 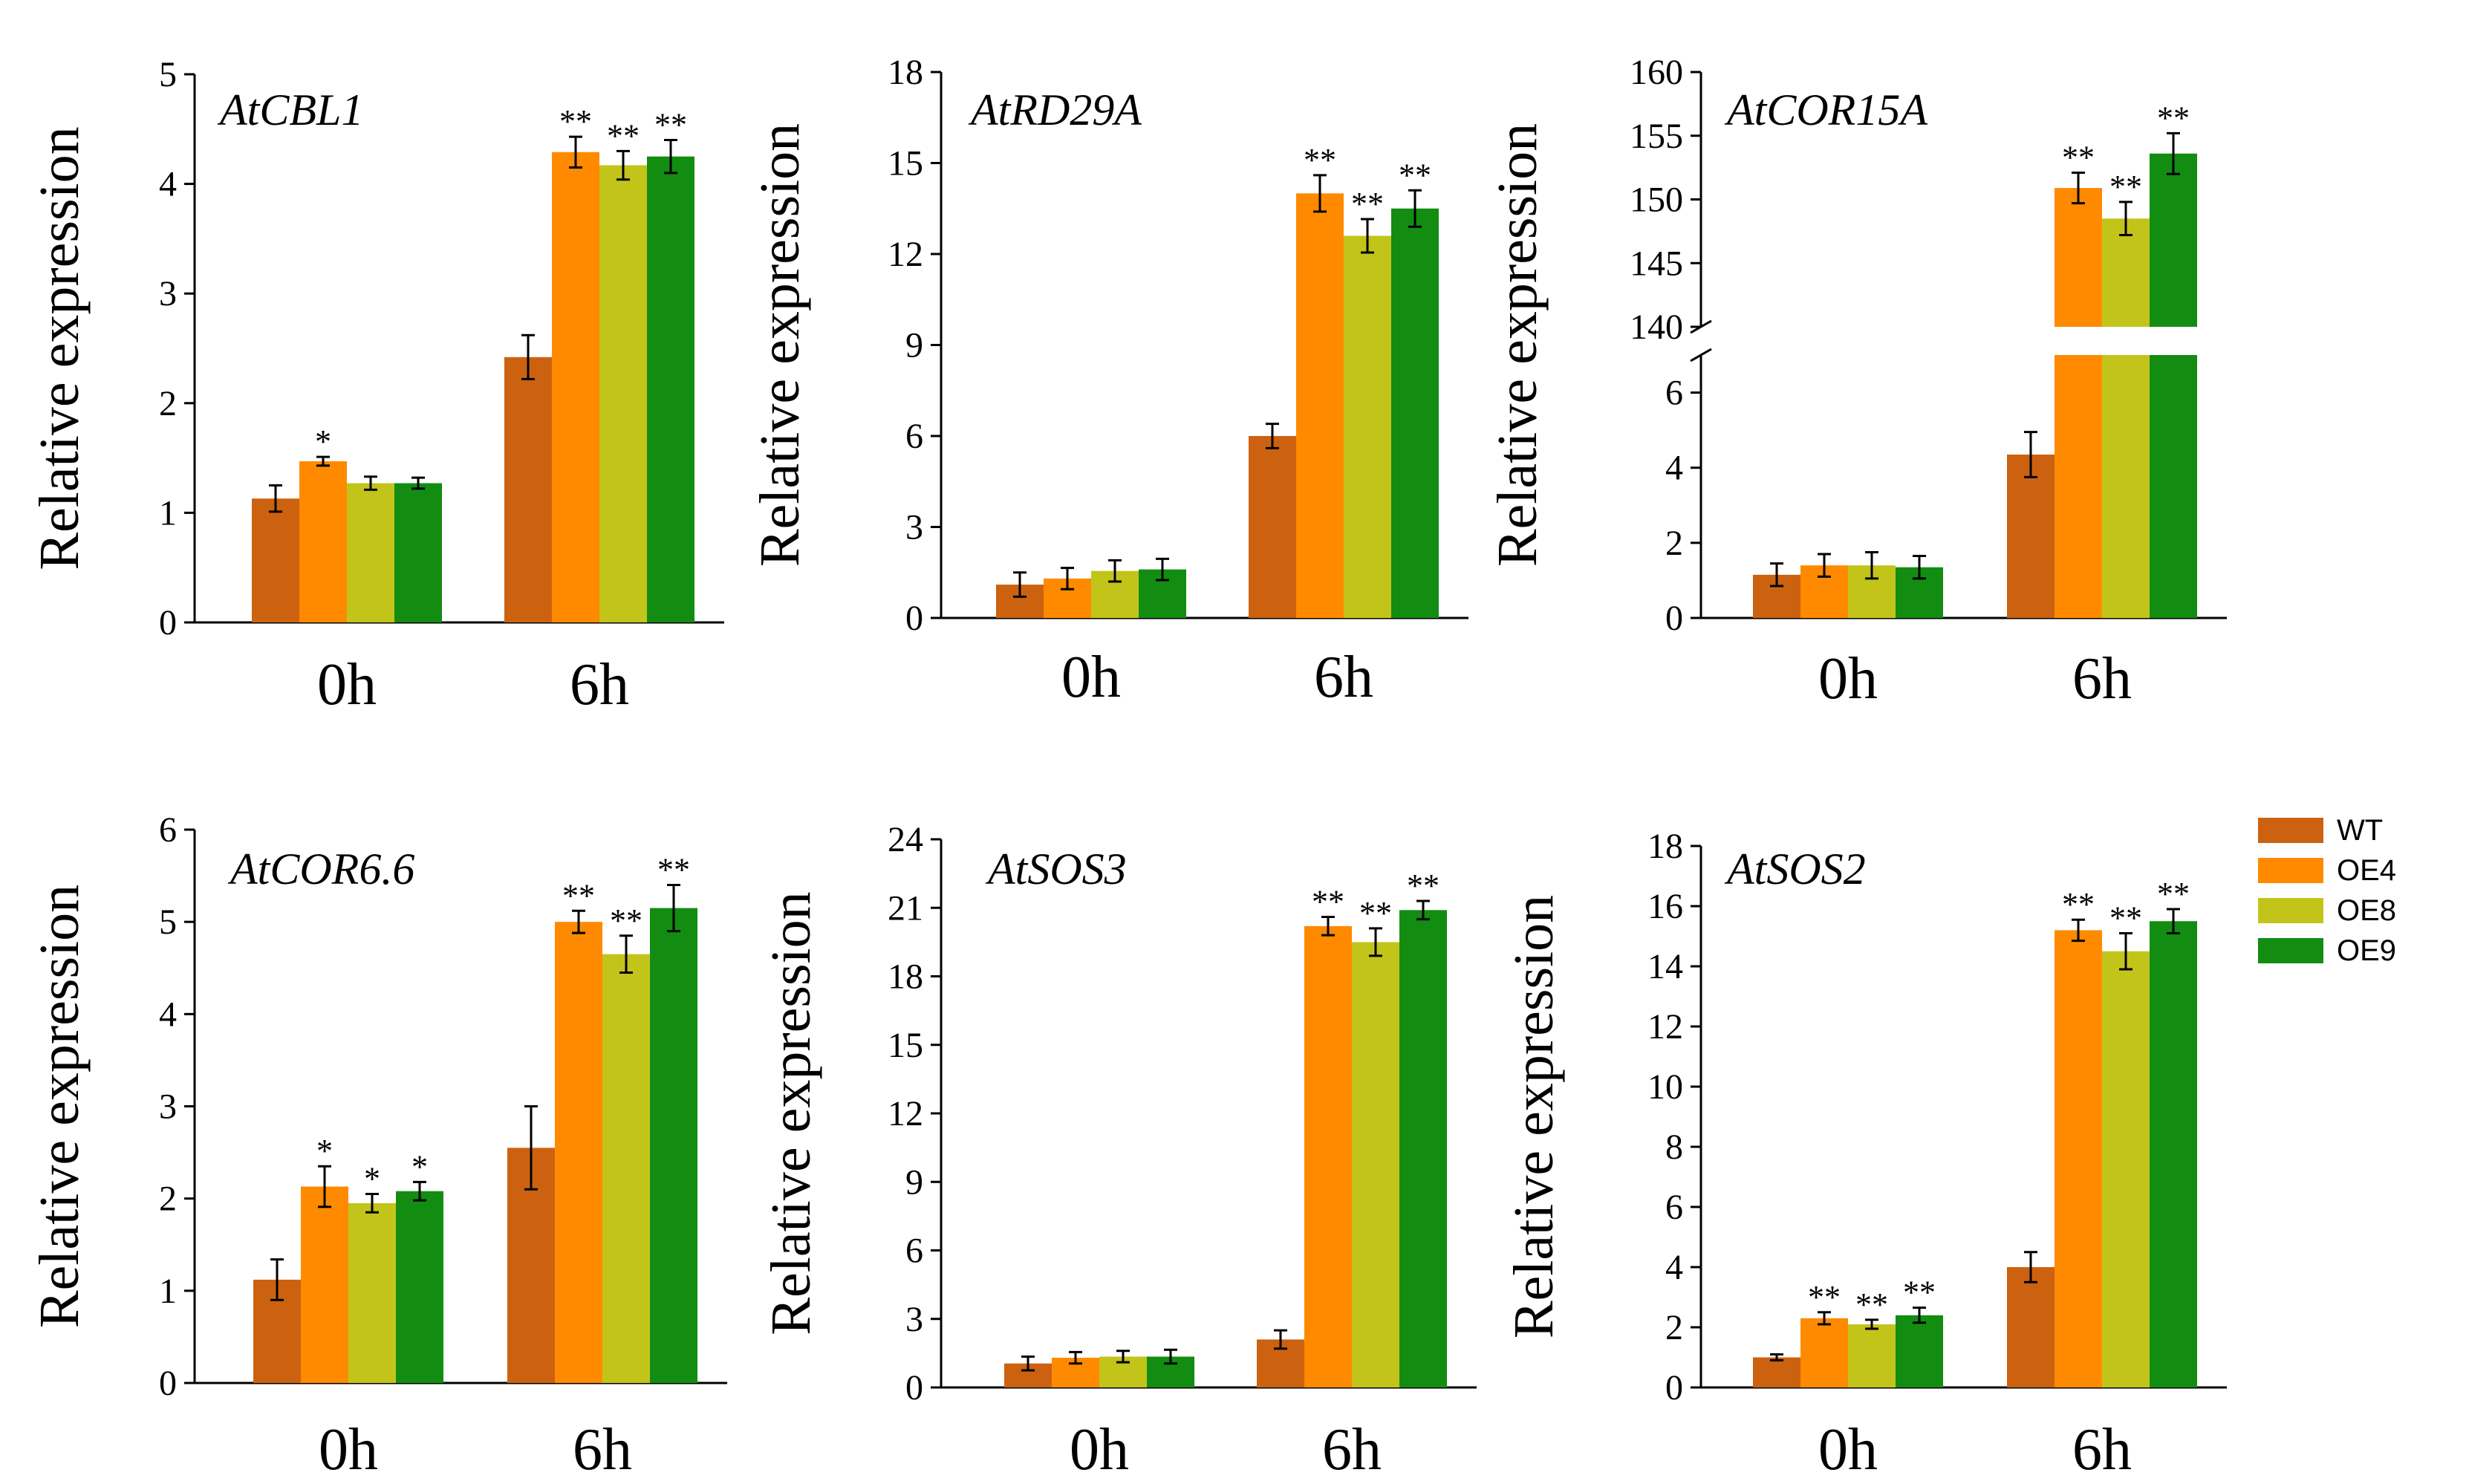 I want to click on legend-swatch-wt, so click(x=2290, y=831).